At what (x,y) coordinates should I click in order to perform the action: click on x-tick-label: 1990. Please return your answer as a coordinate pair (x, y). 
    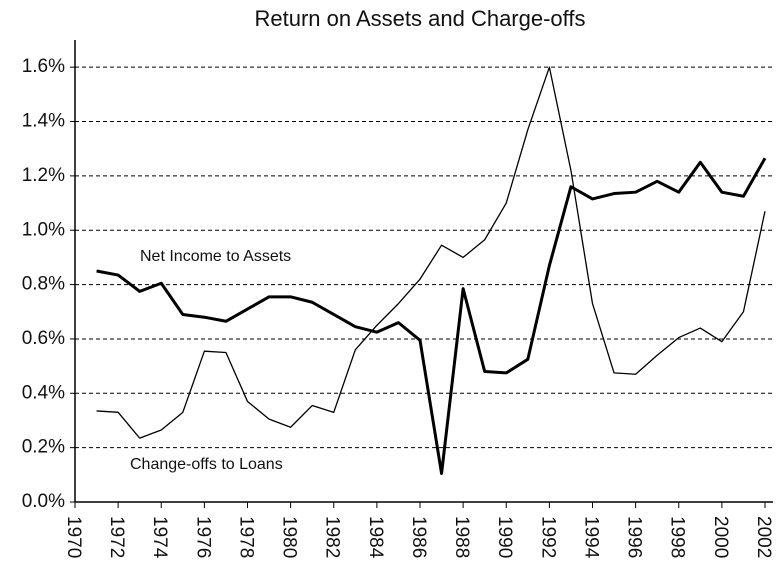
    Looking at the image, I should click on (504, 537).